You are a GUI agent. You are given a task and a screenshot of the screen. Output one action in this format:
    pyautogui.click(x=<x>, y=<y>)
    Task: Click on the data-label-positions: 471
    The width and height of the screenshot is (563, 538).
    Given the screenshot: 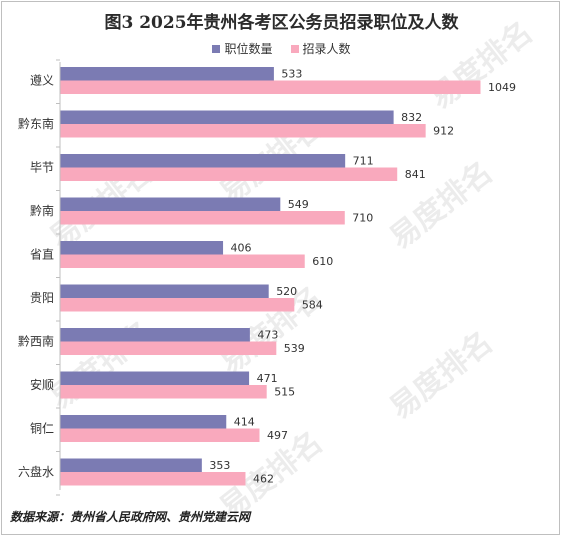 What is the action you would take?
    pyautogui.click(x=267, y=378)
    